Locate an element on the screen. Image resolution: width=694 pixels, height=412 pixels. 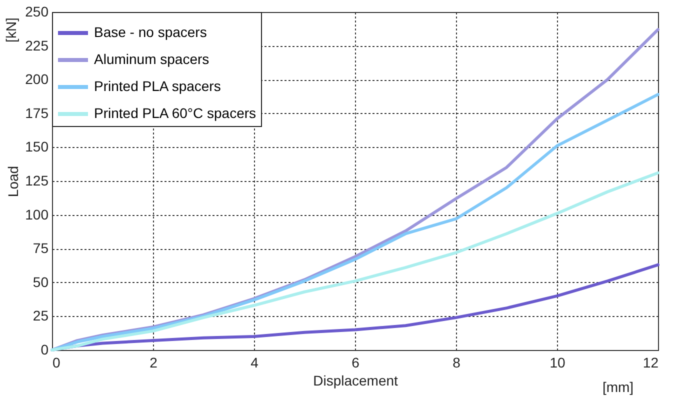
y-tick-label: 75 is located at coordinates (40, 248).